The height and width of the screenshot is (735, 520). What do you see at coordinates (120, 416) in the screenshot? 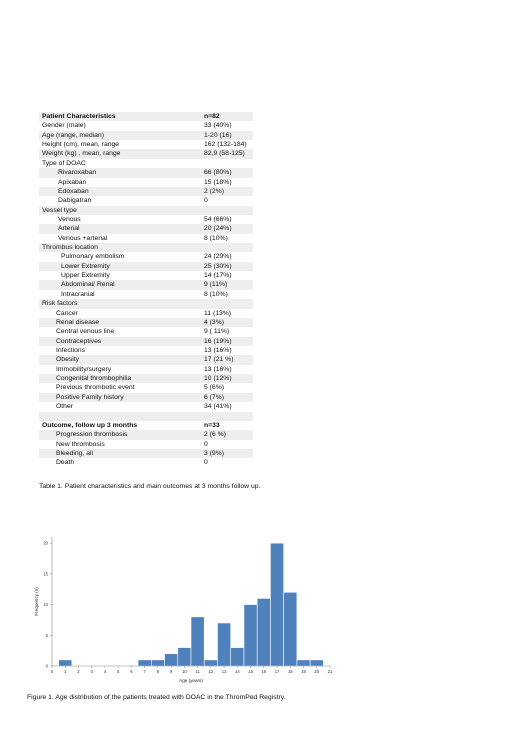
I see `row-label` at bounding box center [120, 416].